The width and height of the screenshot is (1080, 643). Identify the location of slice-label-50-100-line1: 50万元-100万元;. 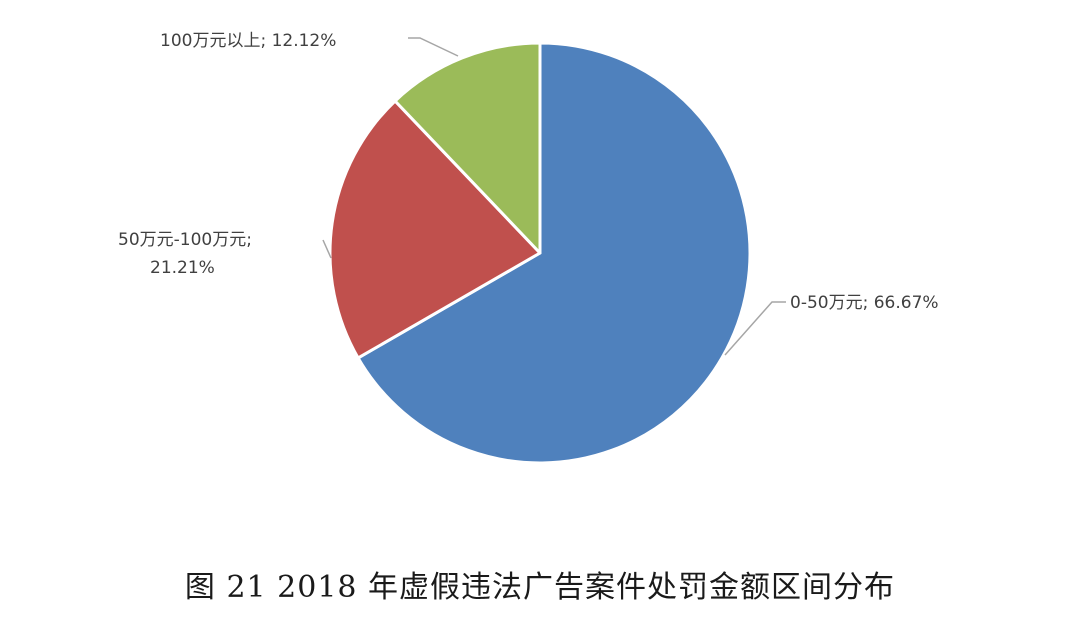
(185, 240).